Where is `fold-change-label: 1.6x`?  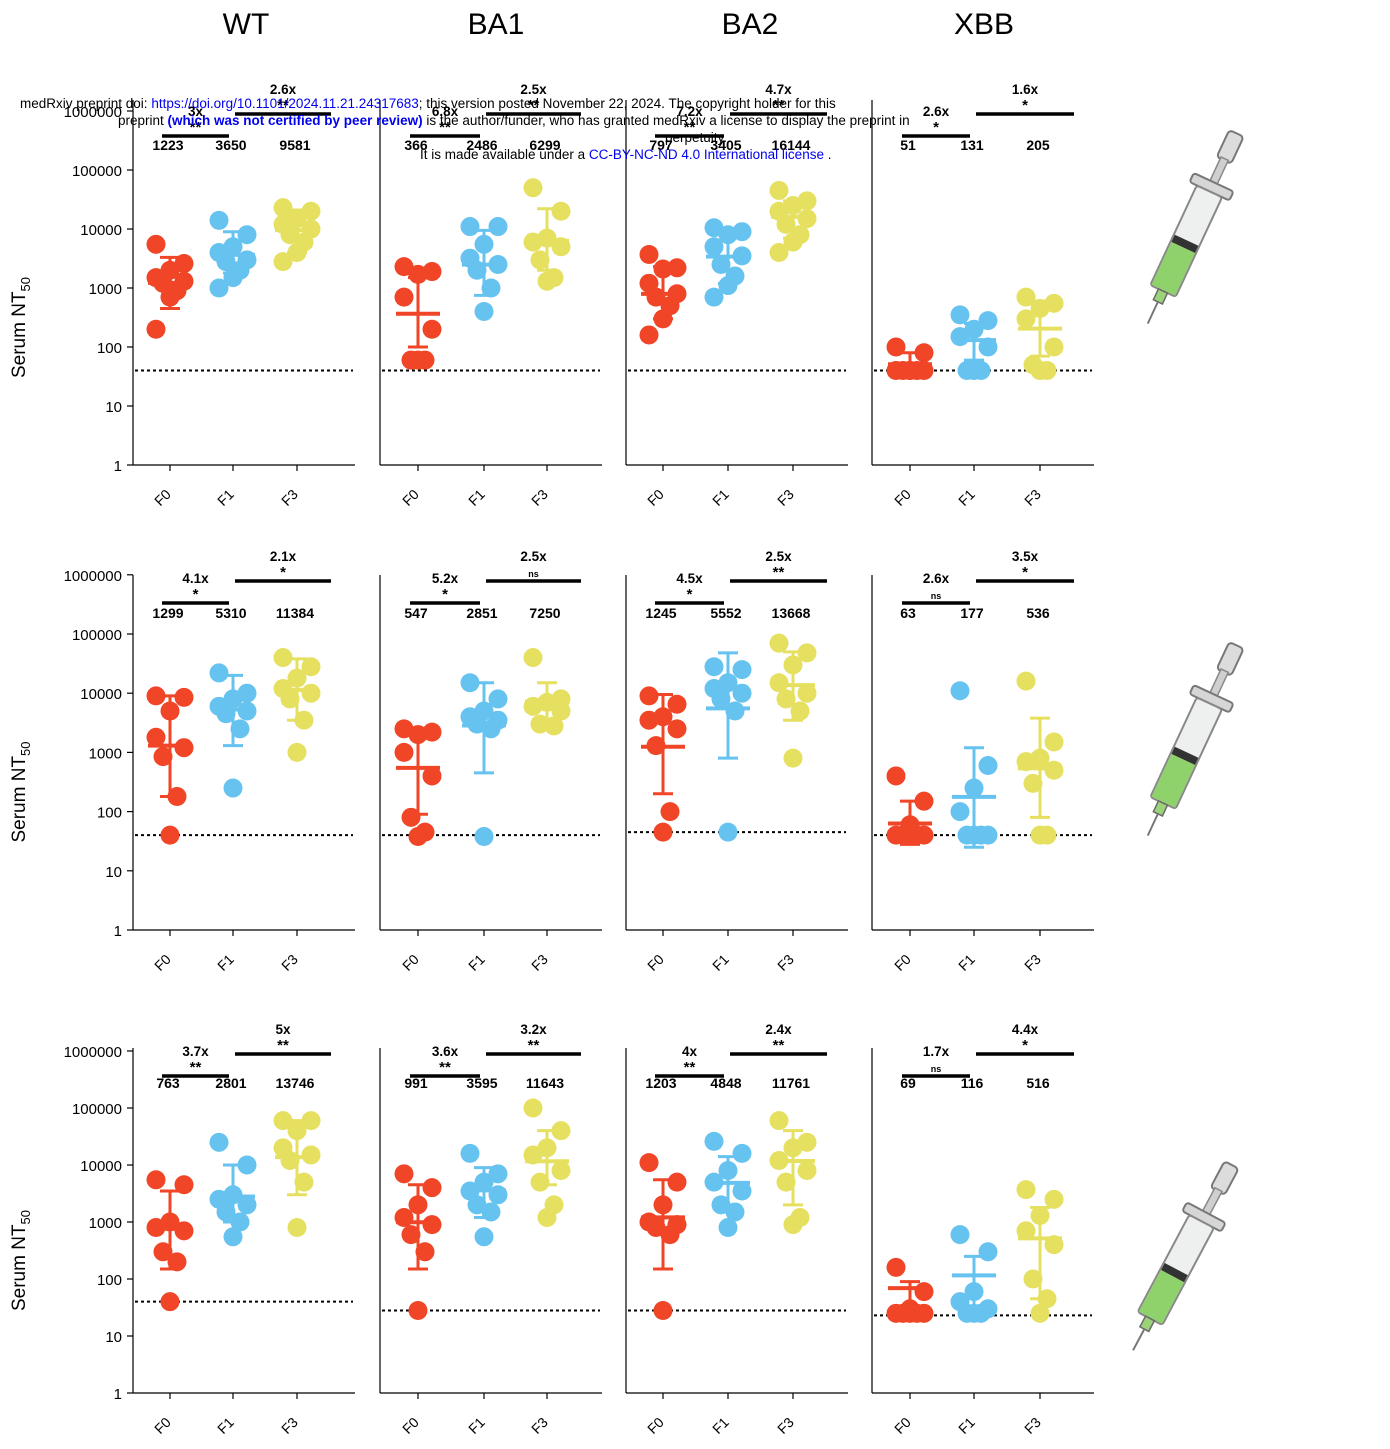 fold-change-label: 1.6x is located at coordinates (1025, 89).